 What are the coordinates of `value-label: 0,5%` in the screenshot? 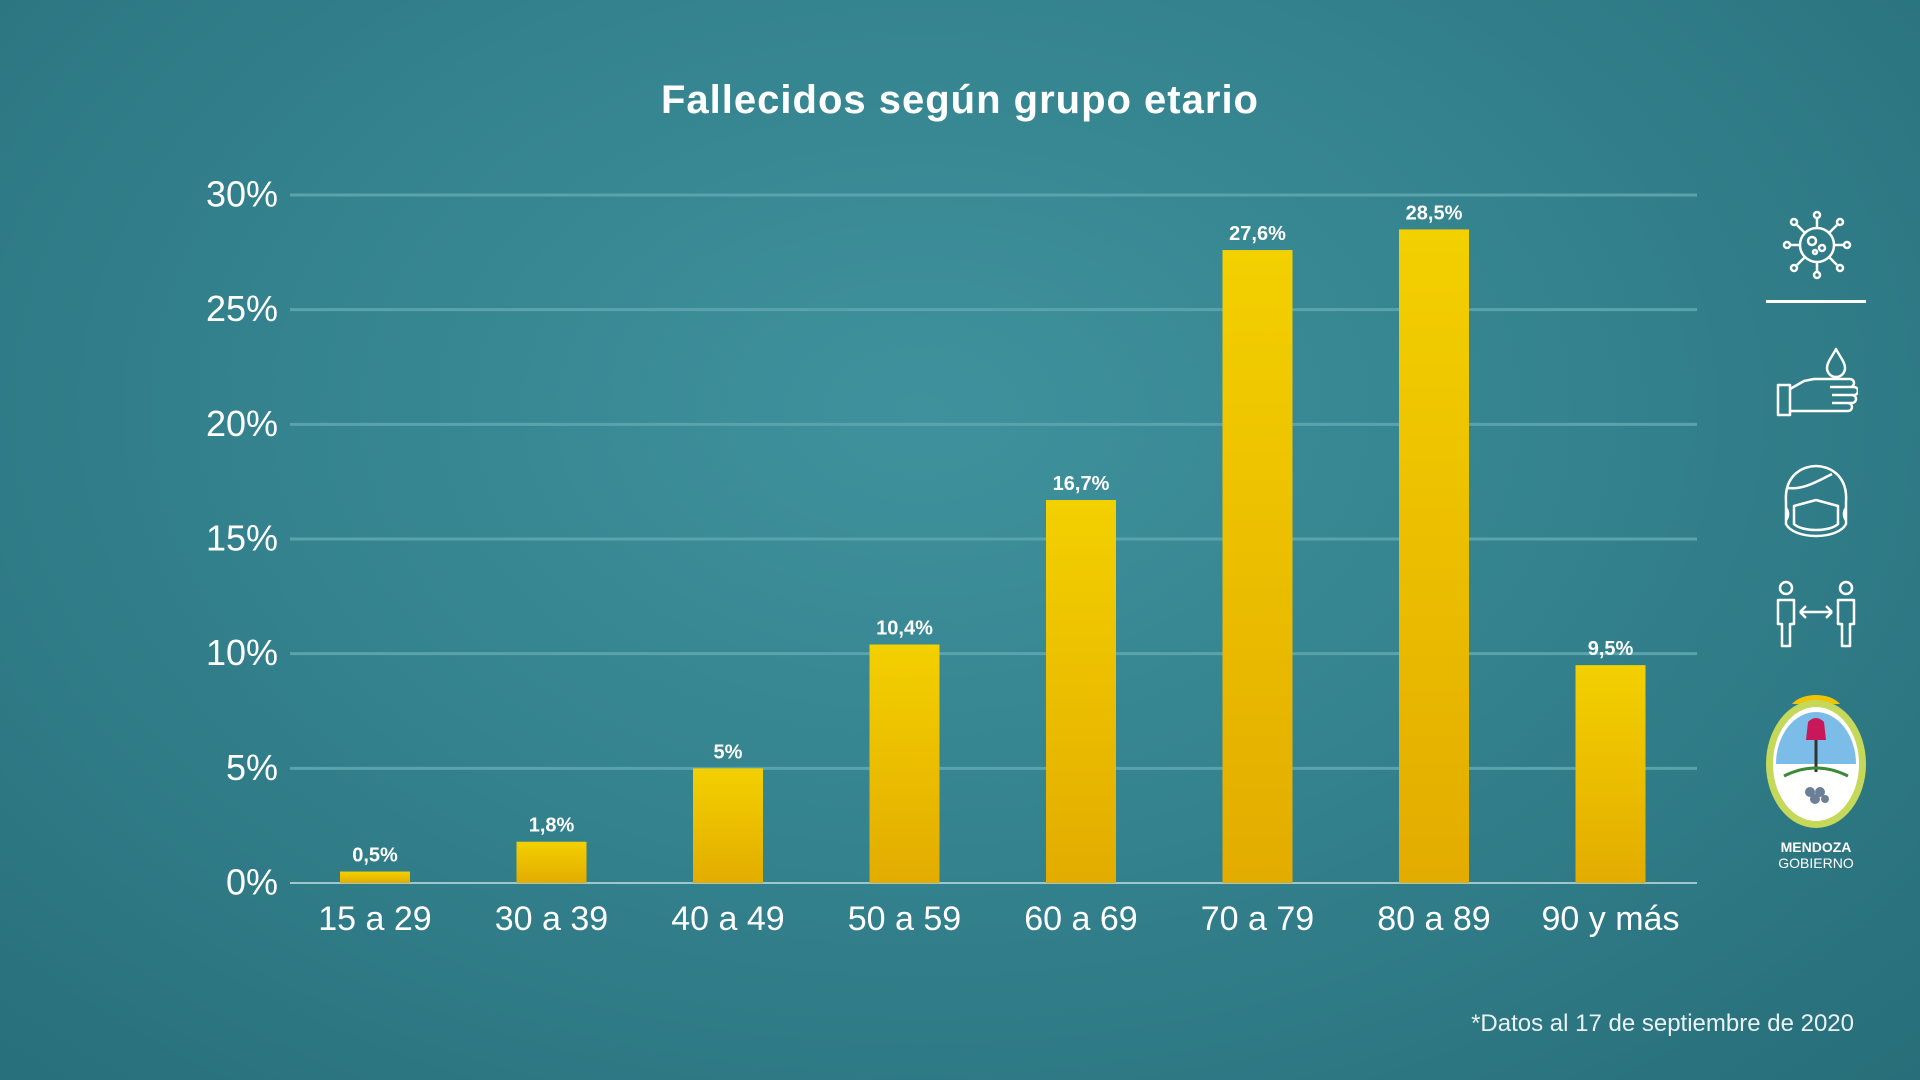 It's located at (375, 856).